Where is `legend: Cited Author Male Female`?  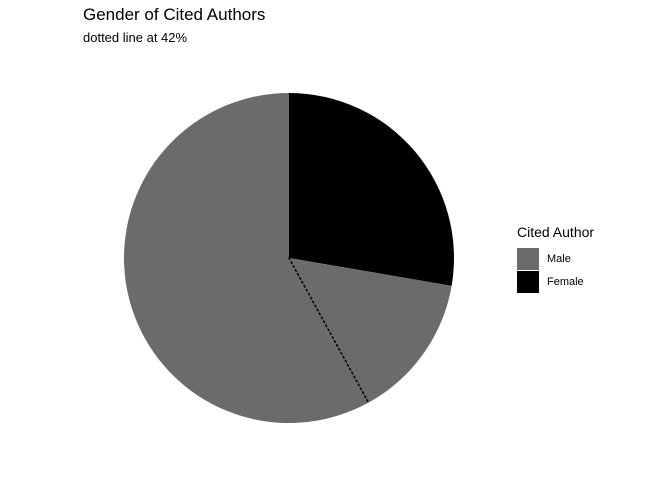 legend: Cited Author Male Female is located at coordinates (555, 258).